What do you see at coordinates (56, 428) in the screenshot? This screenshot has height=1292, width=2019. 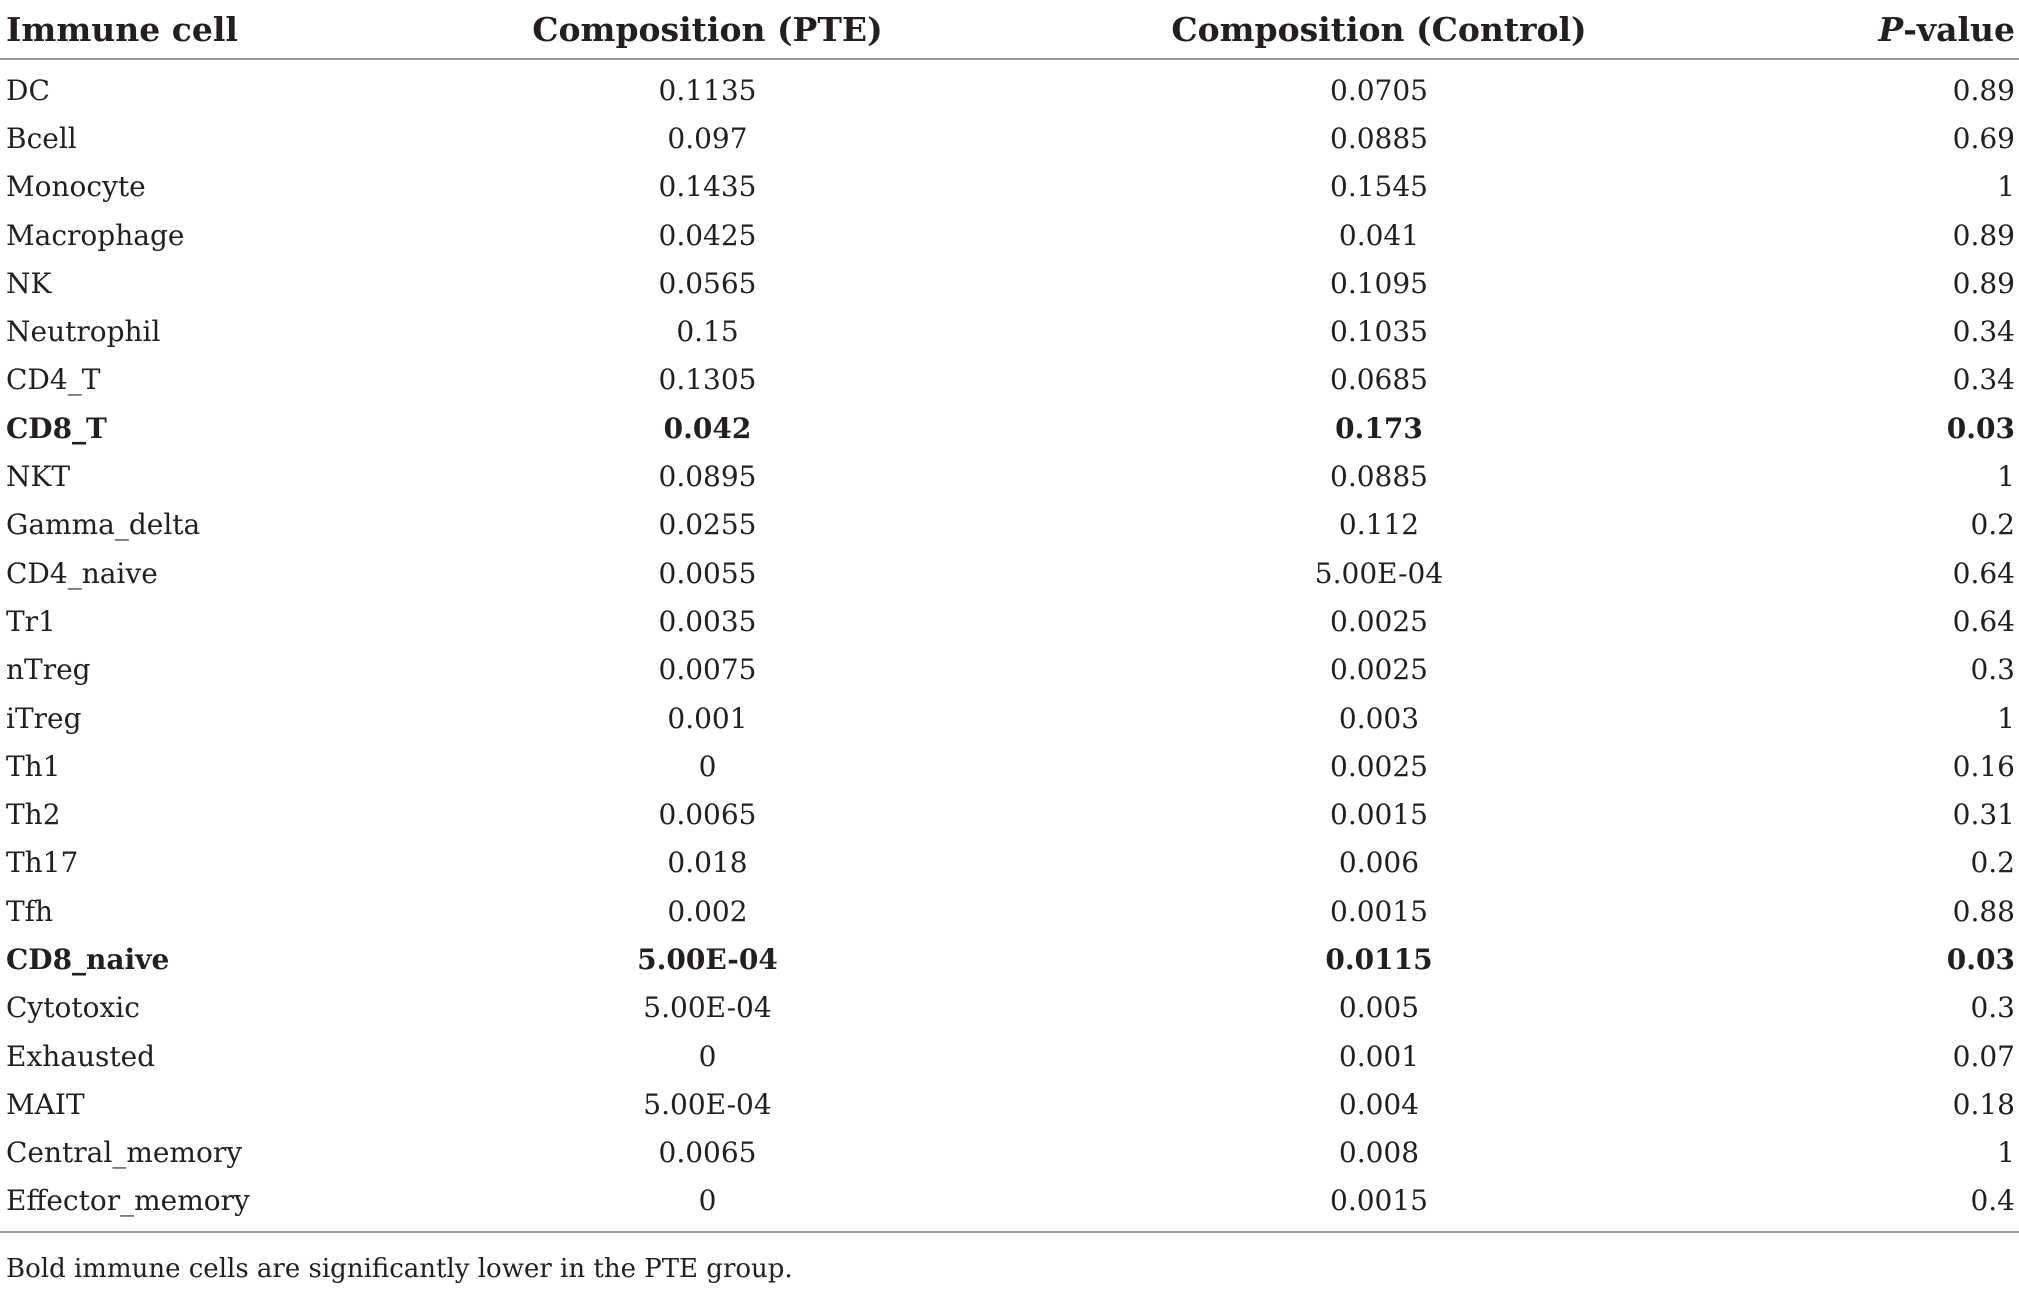 I see `cell-immune-cell: CD8_T` at bounding box center [56, 428].